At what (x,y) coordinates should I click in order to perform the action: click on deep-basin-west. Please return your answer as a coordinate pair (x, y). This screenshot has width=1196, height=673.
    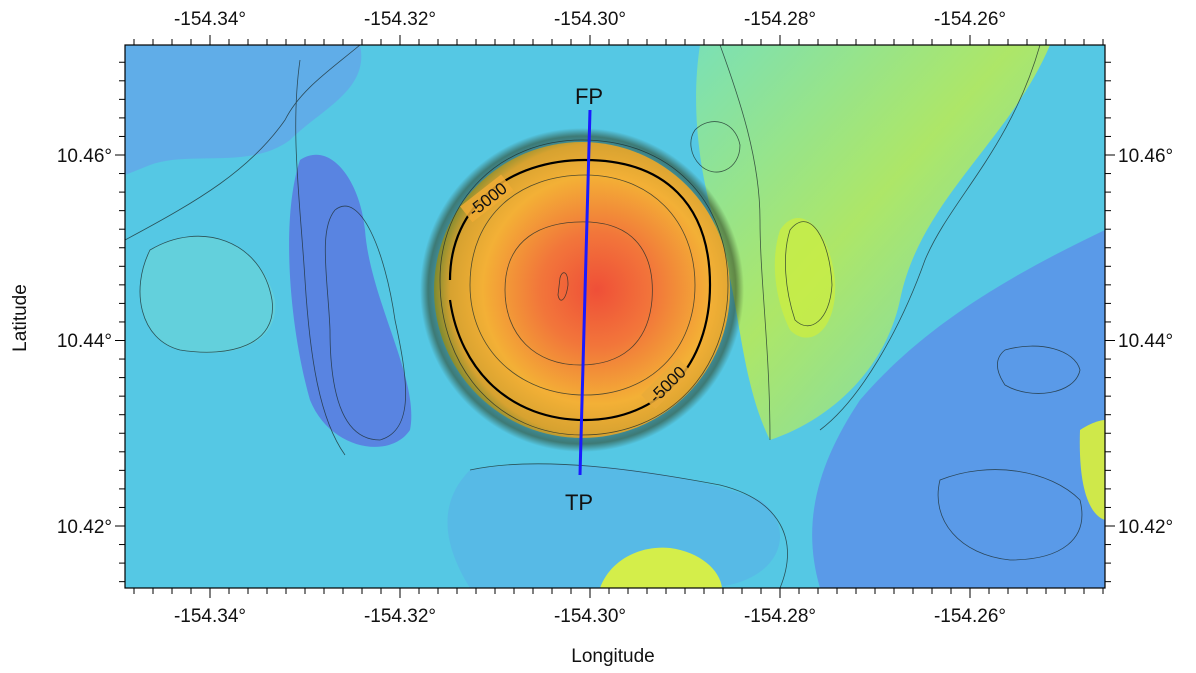
    Looking at the image, I should click on (350, 300).